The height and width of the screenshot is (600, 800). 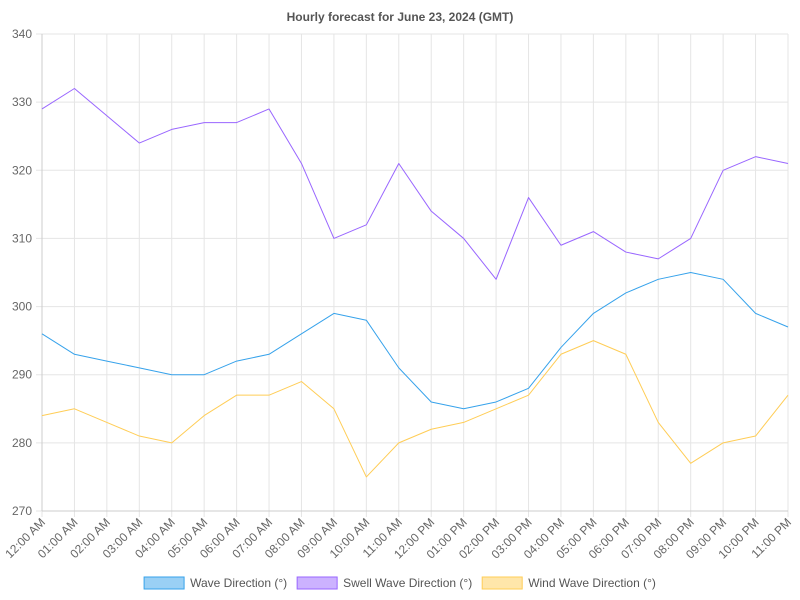 What do you see at coordinates (22, 443) in the screenshot?
I see `y-tick-label: 280` at bounding box center [22, 443].